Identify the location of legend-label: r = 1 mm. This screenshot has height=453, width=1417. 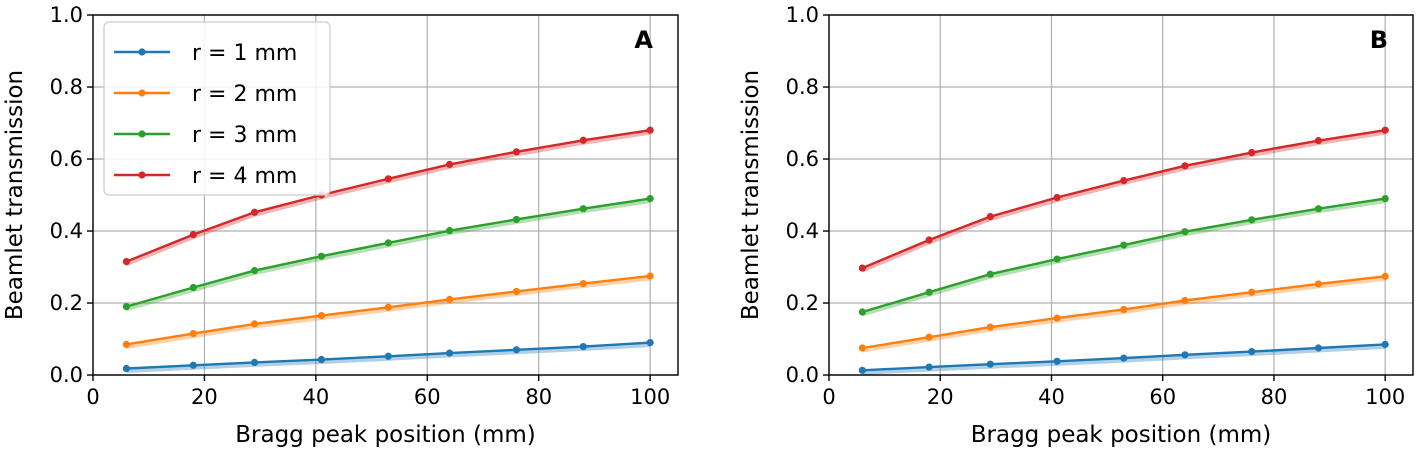
(244, 53).